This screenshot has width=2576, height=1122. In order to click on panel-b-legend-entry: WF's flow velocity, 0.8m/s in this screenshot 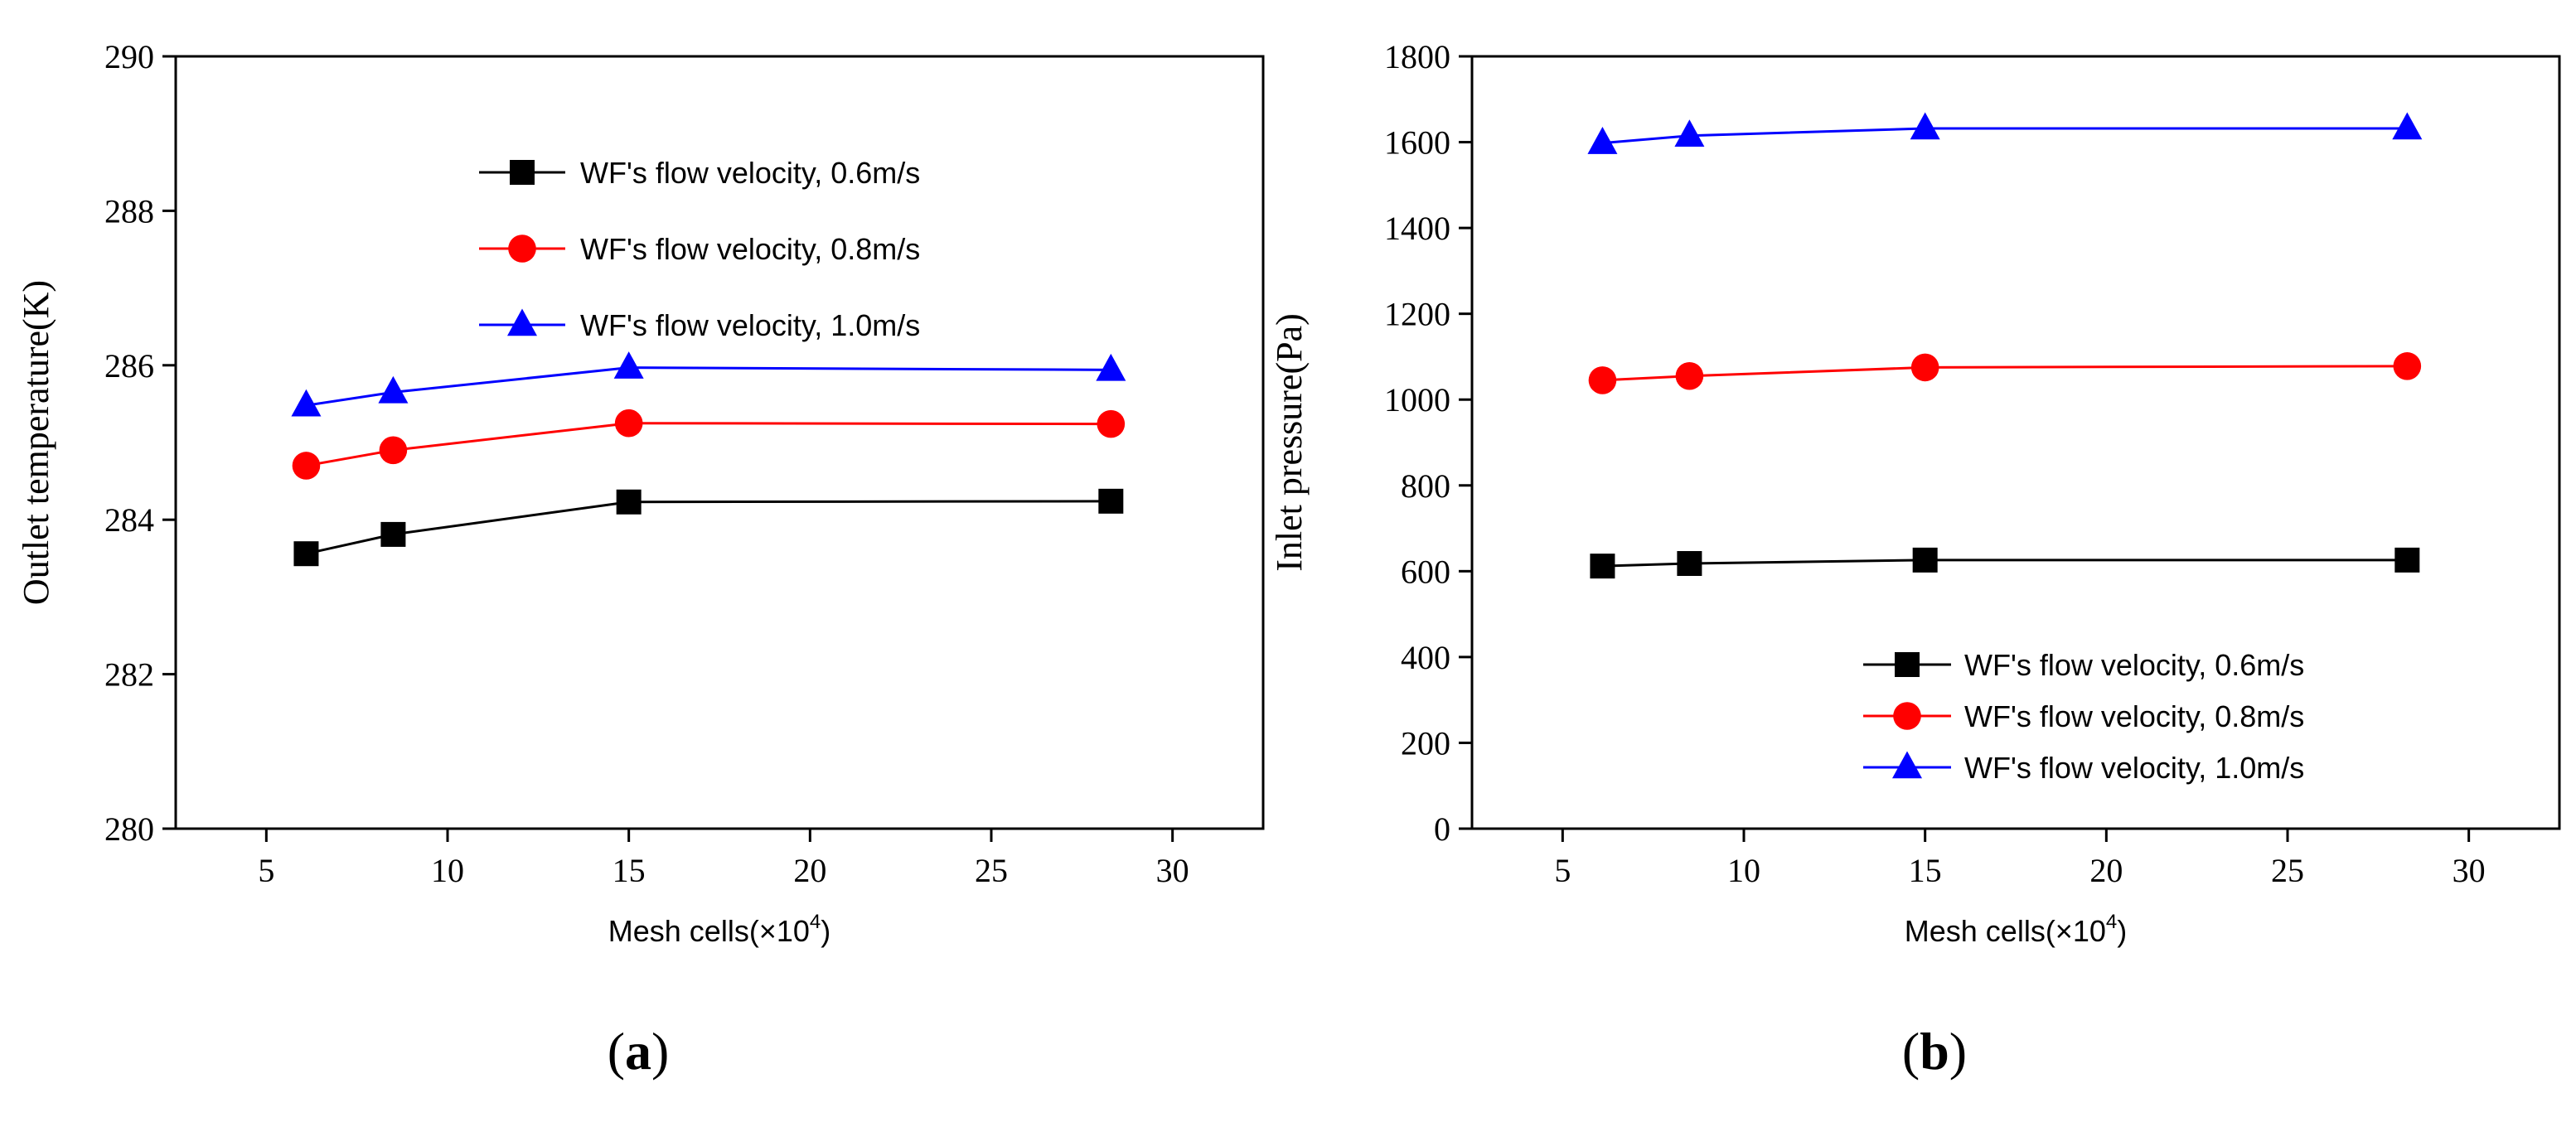, I will do `click(2083, 716)`.